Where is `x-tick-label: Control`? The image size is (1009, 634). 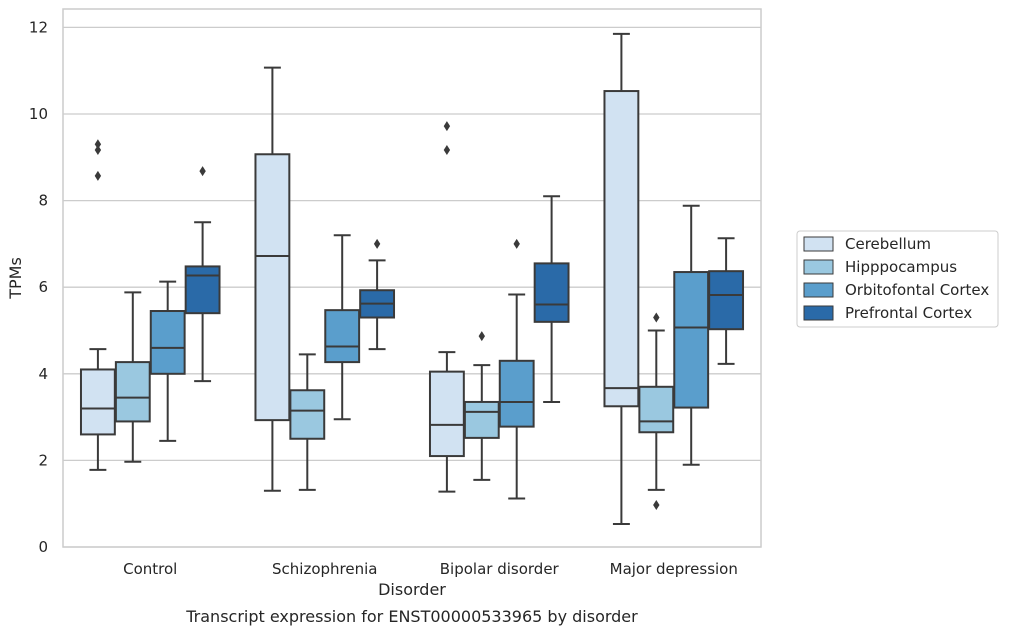 x-tick-label: Control is located at coordinates (150, 569).